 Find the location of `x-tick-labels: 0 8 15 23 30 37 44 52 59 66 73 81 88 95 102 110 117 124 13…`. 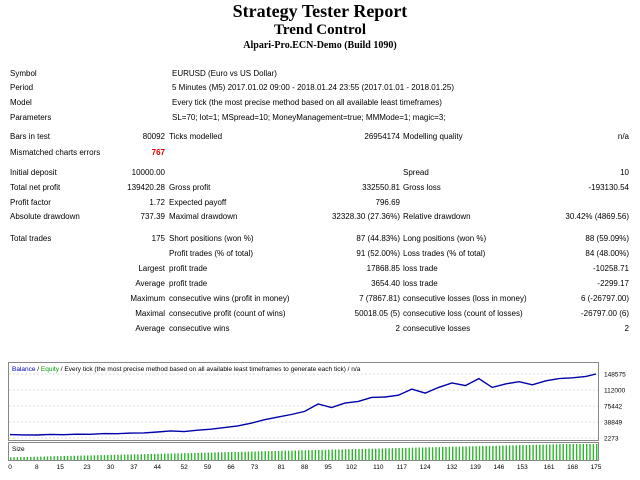

x-tick-labels: 0 8 15 23 30 37 44 52 59 66 73 81 88 95 102 110 117 124 13… is located at coordinates (305, 467).